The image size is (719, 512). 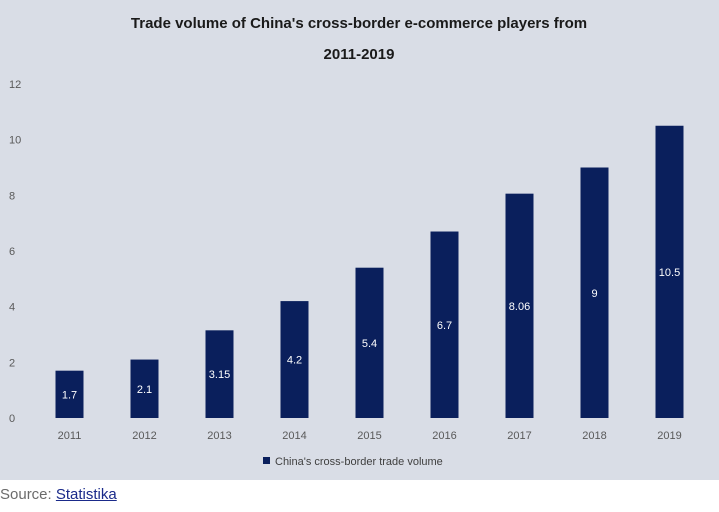 I want to click on data-label: 9, so click(x=594, y=294).